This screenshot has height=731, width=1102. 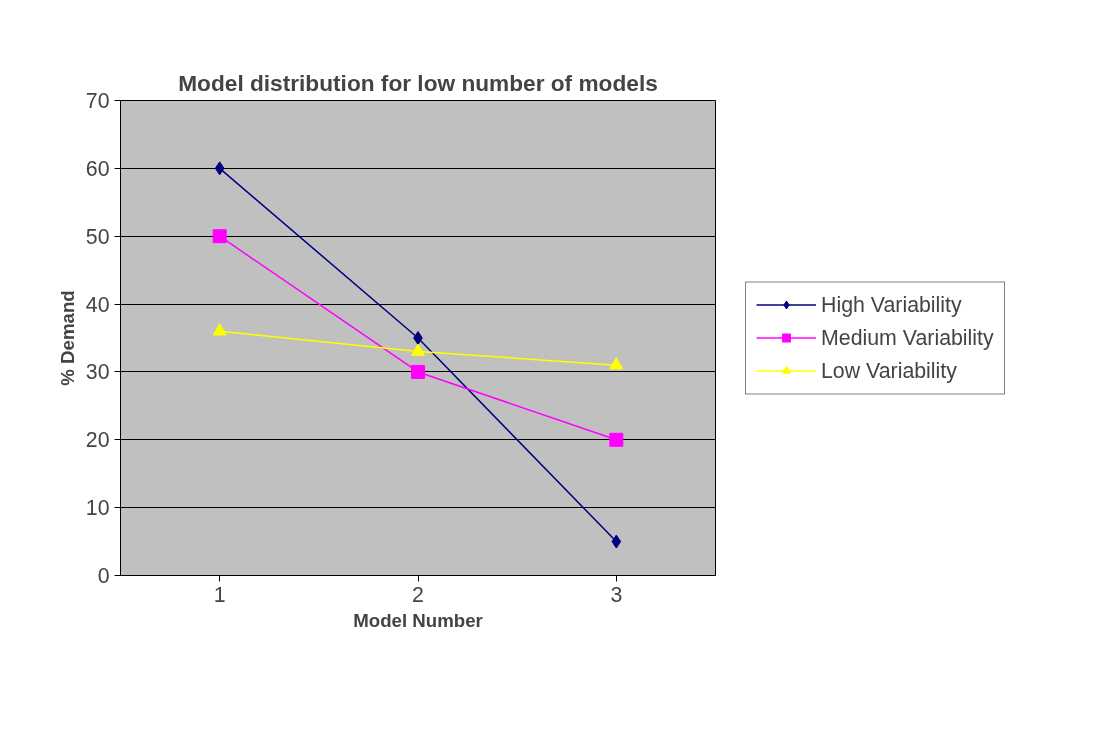 I want to click on y-tick-label: 10, so click(x=97, y=508).